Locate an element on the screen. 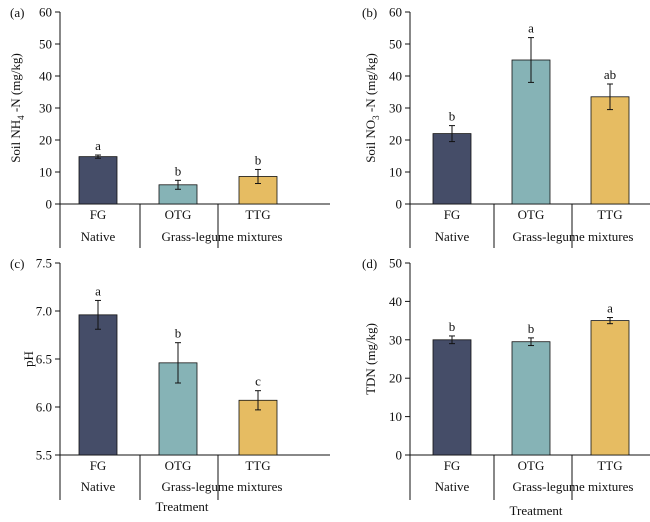 This screenshot has height=522, width=650. y-tick-label: 6.0 is located at coordinates (44, 407).